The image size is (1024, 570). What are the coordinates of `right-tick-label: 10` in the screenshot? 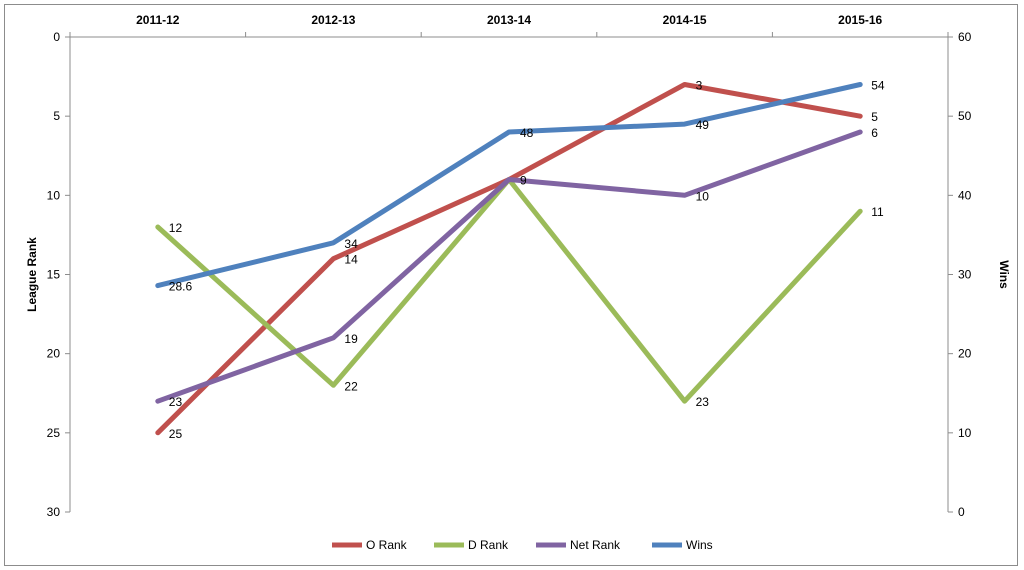 It's located at (965, 433).